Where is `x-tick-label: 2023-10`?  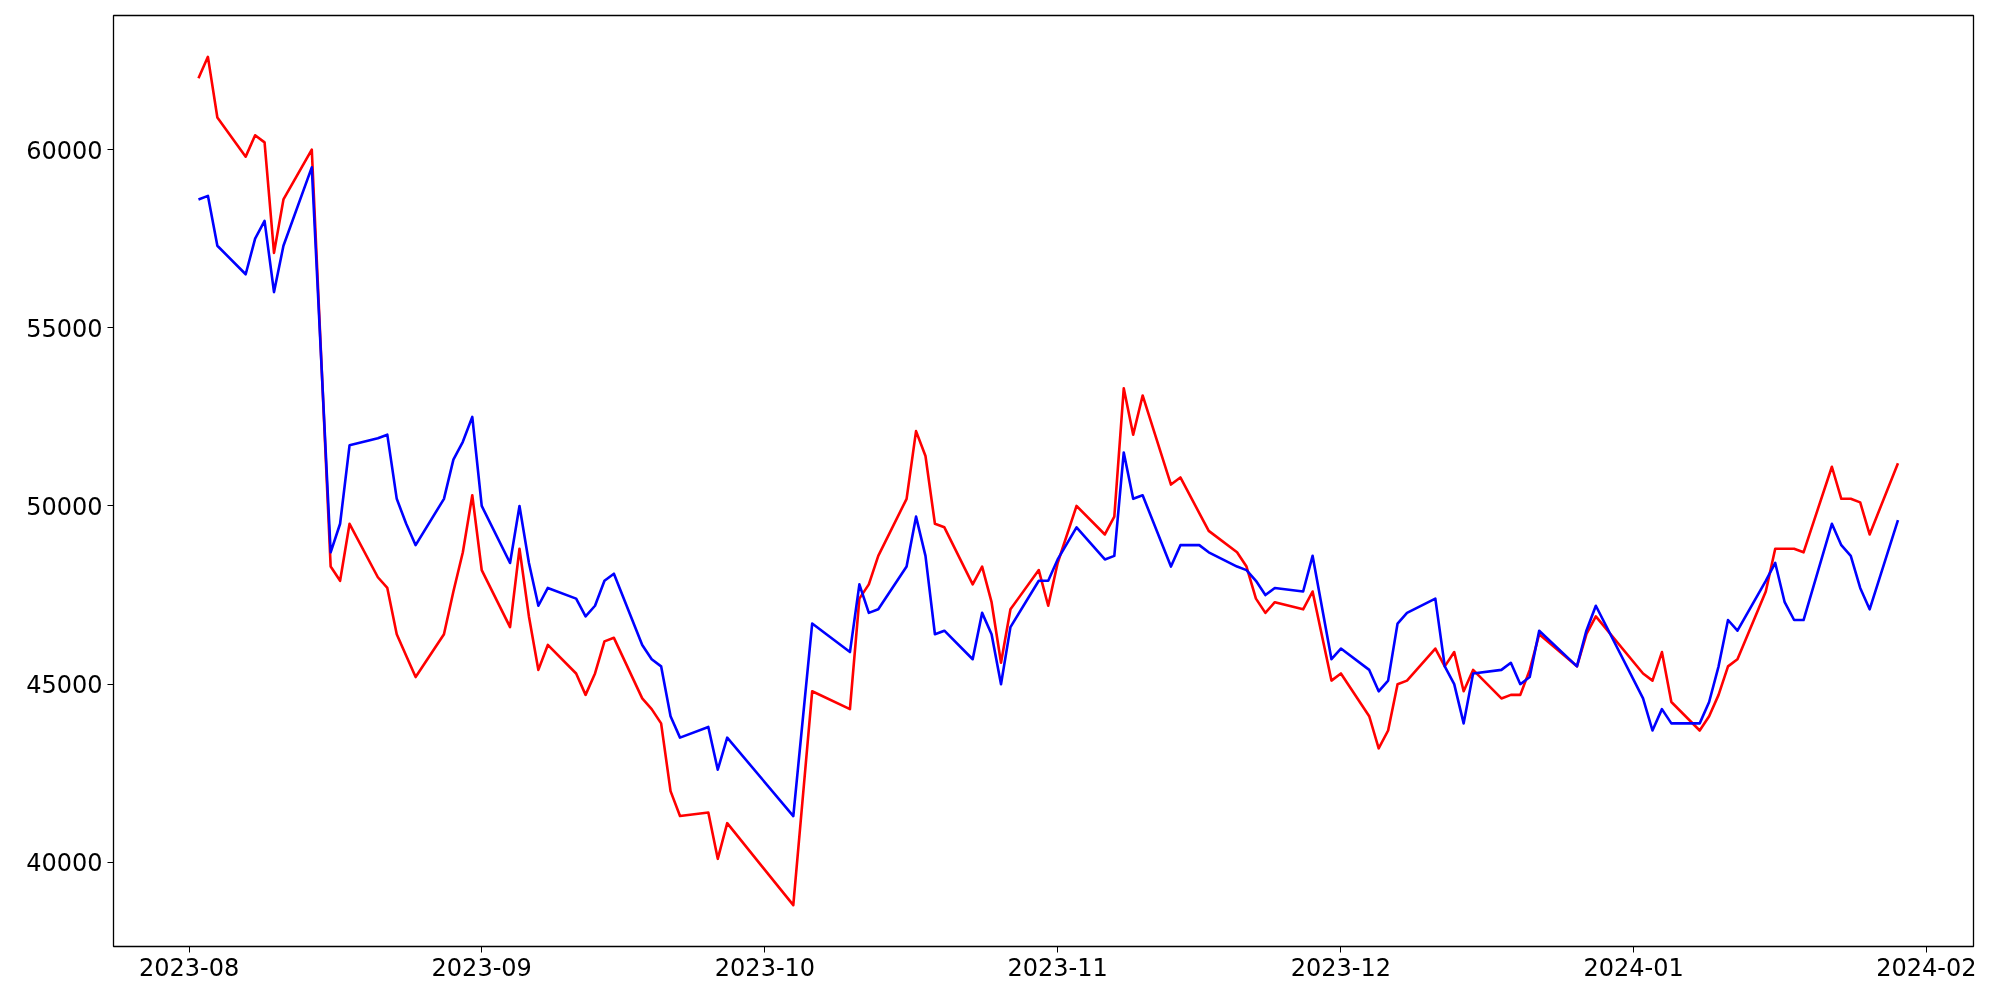 x-tick-label: 2023-10 is located at coordinates (765, 967).